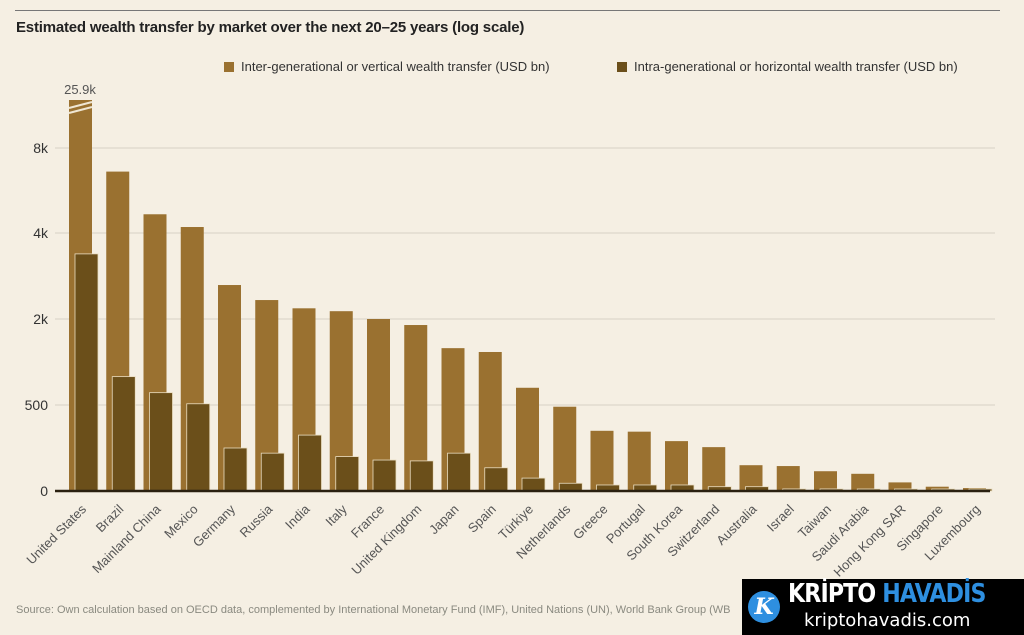 This screenshot has width=1024, height=635. What do you see at coordinates (386, 540) in the screenshot?
I see `x-tick-label: United Kingdom` at bounding box center [386, 540].